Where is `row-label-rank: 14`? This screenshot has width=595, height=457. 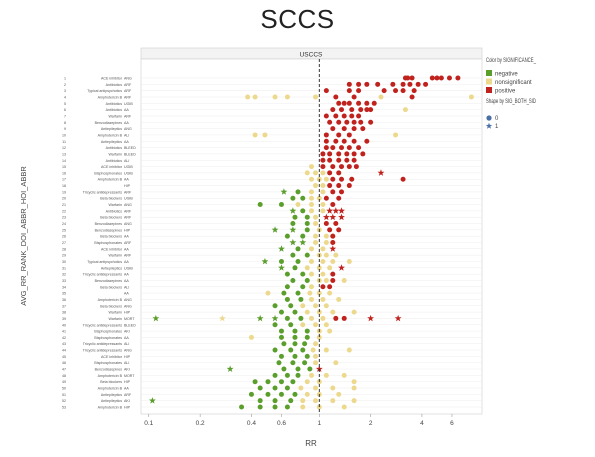
row-label-rank: 14 is located at coordinates (64, 161).